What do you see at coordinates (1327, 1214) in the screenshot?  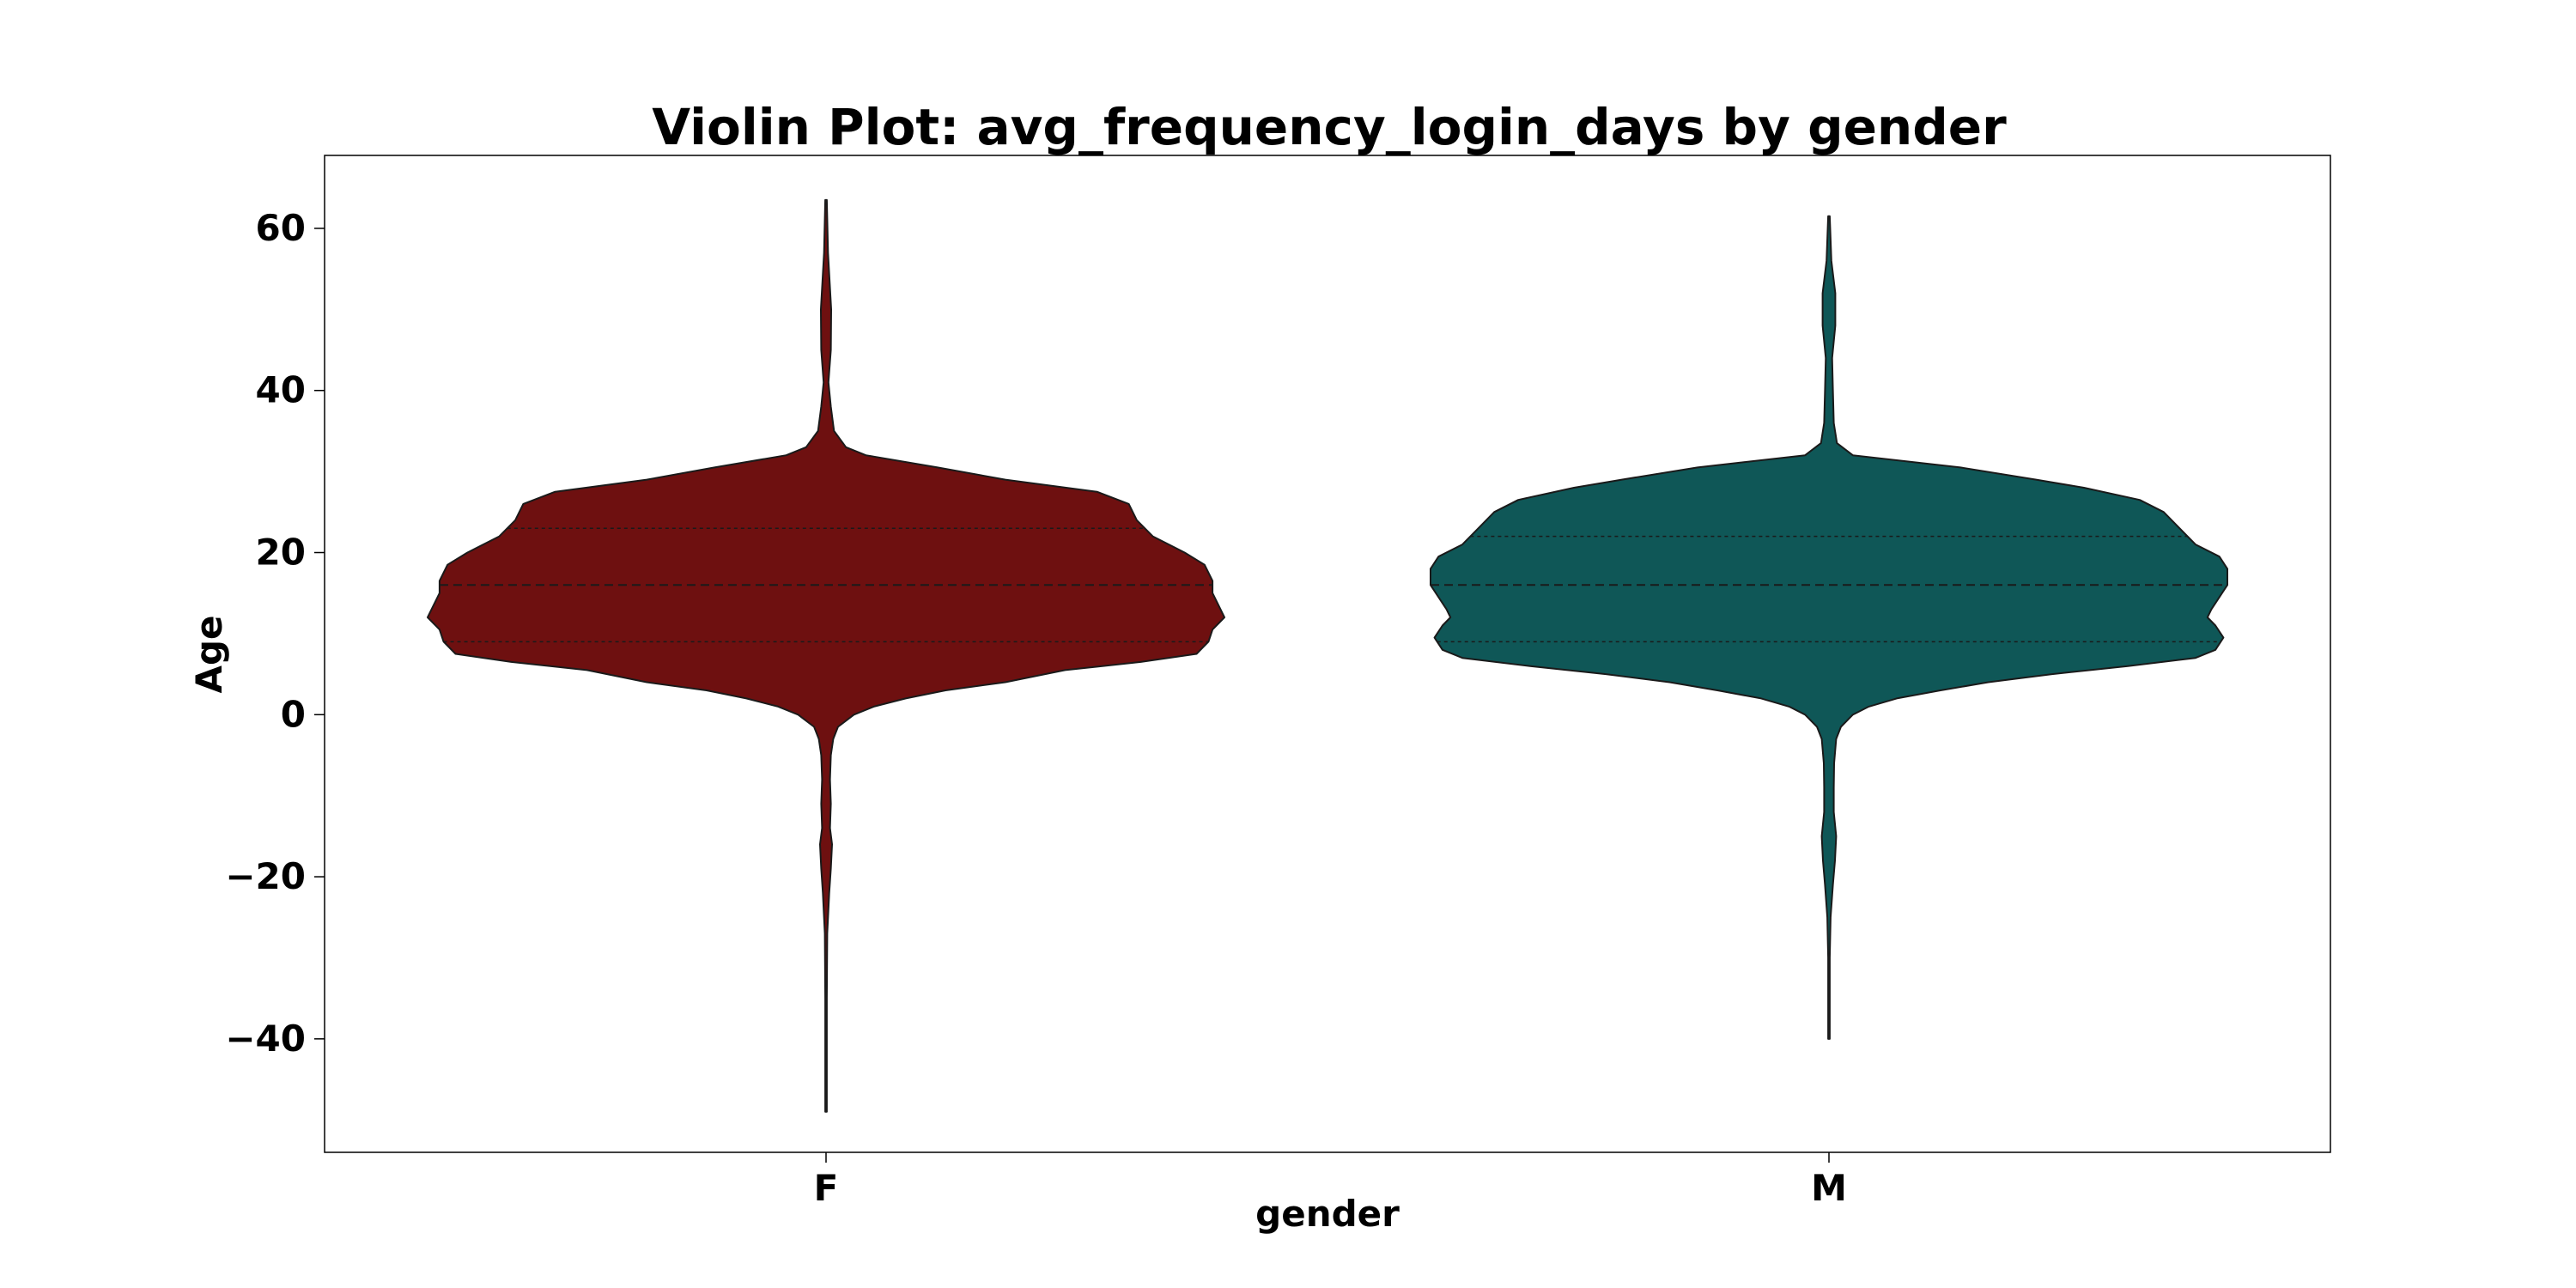 I see `x-axis-label: gender` at bounding box center [1327, 1214].